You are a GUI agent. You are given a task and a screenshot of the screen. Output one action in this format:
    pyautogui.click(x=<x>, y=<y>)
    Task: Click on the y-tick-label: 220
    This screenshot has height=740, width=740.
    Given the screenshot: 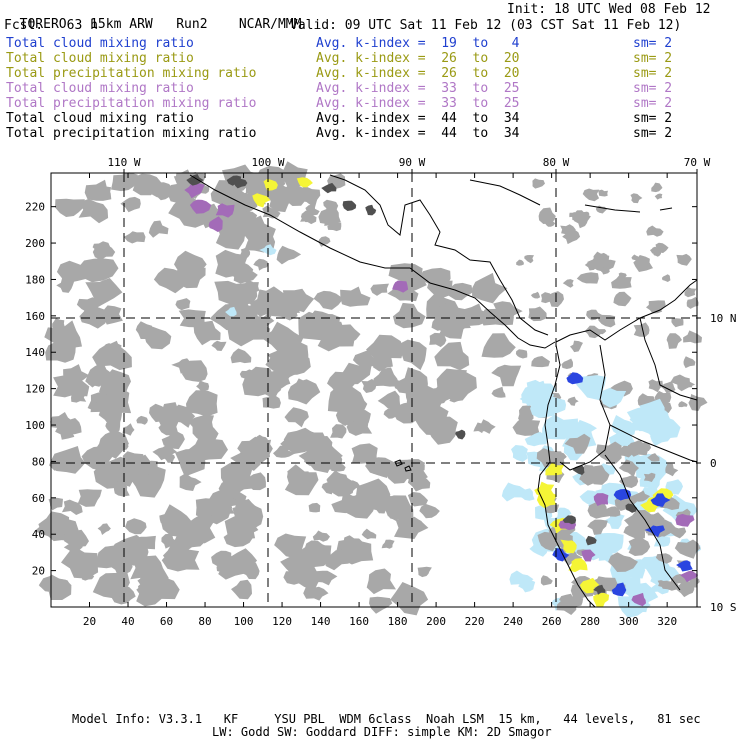 What is the action you would take?
    pyautogui.click(x=35, y=207)
    